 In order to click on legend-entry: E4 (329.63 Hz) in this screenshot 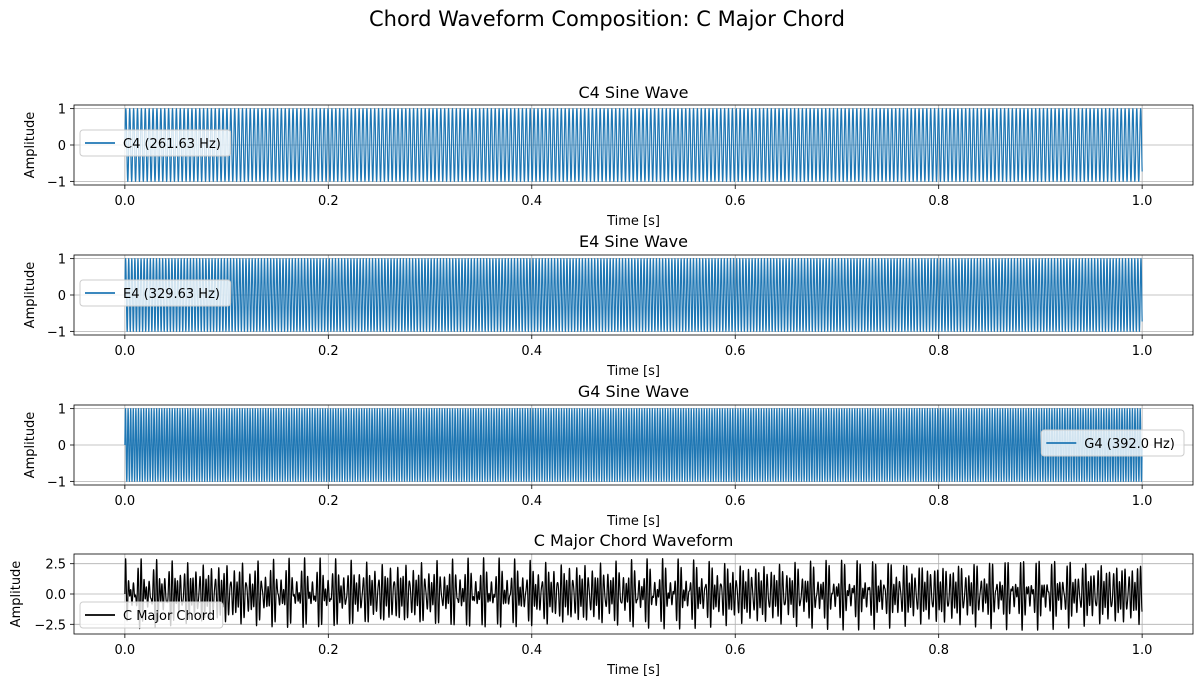, I will do `click(171, 294)`.